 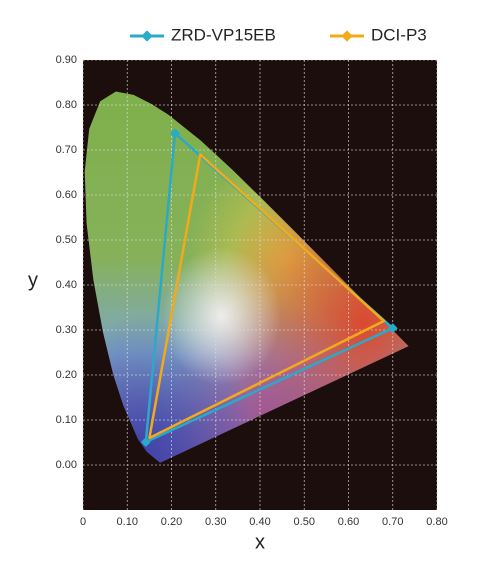 What do you see at coordinates (304, 522) in the screenshot?
I see `x-tick-label: 0.50` at bounding box center [304, 522].